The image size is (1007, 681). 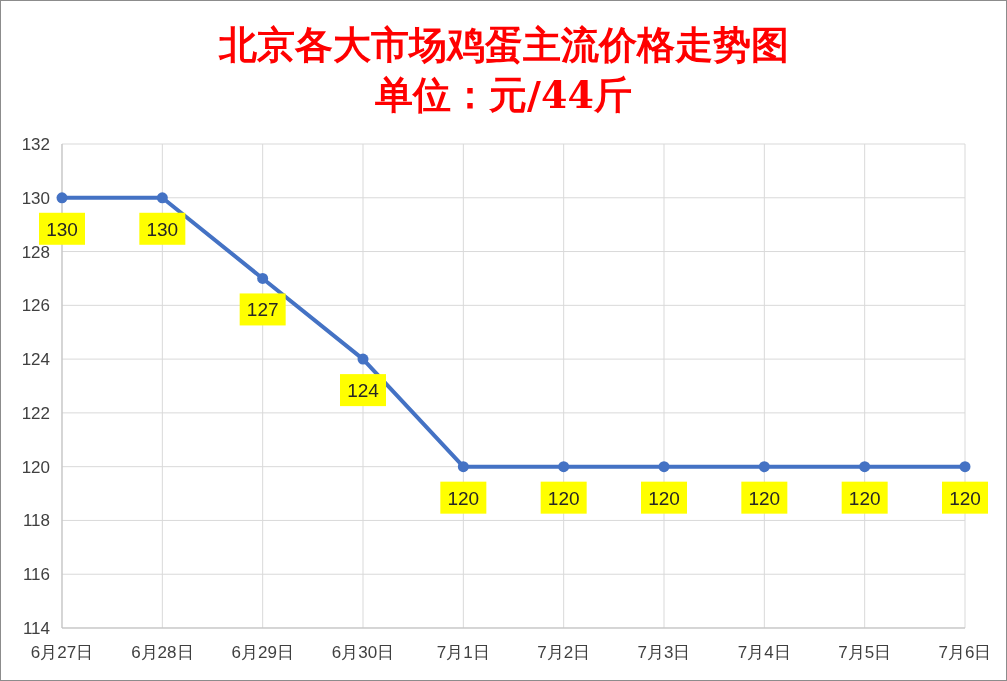 What do you see at coordinates (363, 391) in the screenshot?
I see `data-label: 124` at bounding box center [363, 391].